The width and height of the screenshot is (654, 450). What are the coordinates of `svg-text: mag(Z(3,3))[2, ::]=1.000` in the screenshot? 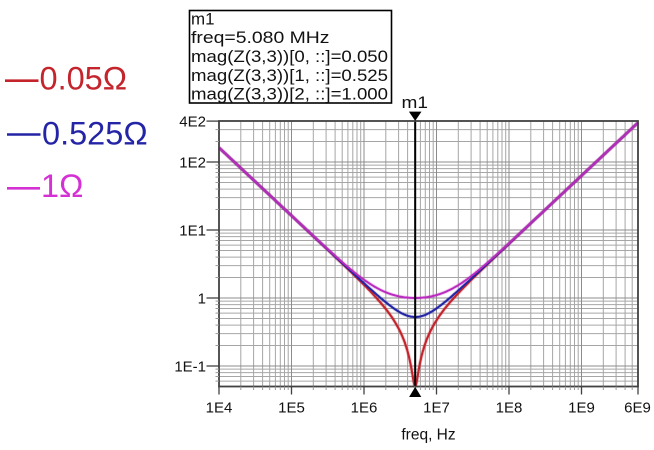 It's located at (289, 94).